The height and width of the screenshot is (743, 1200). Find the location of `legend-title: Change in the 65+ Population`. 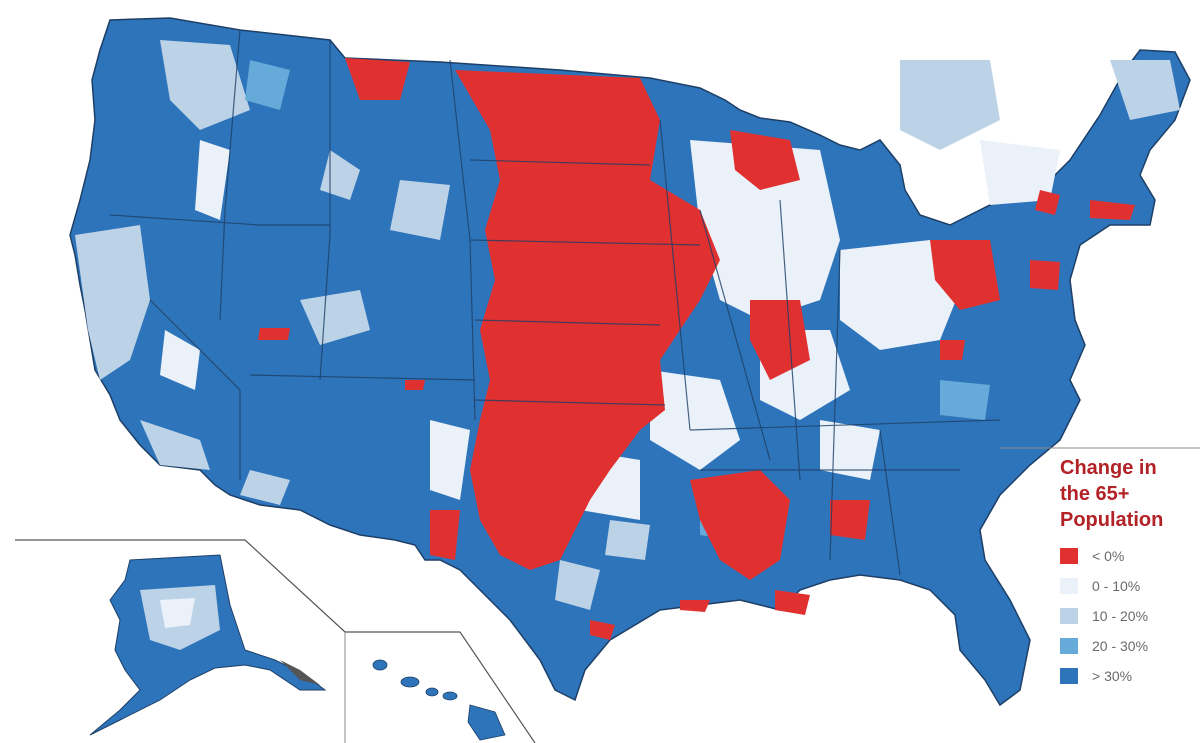

legend-title: Change in the 65+ Population is located at coordinates (1112, 494).